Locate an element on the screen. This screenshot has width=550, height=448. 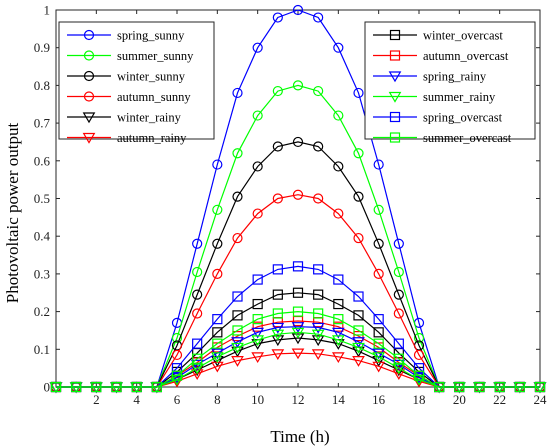
legend-label-autumn_overcast: autumn_overcast is located at coordinates (466, 56).